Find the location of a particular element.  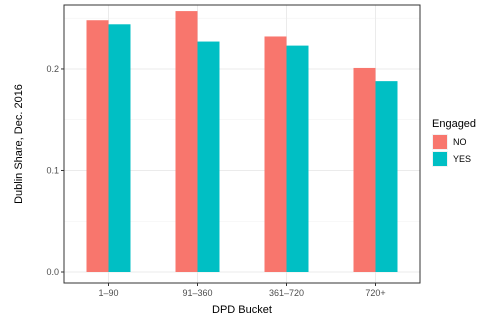

y-tick-label: 0.2 is located at coordinates (52, 69).